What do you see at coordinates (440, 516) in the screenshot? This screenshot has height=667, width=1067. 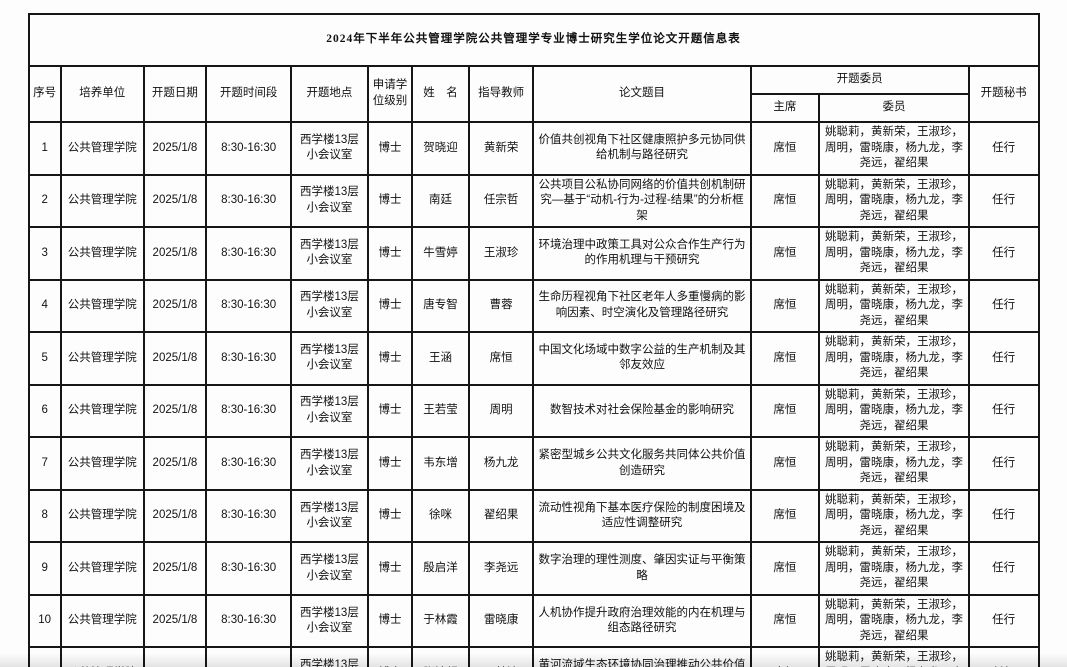 I see `cell-name: 徐咪` at bounding box center [440, 516].